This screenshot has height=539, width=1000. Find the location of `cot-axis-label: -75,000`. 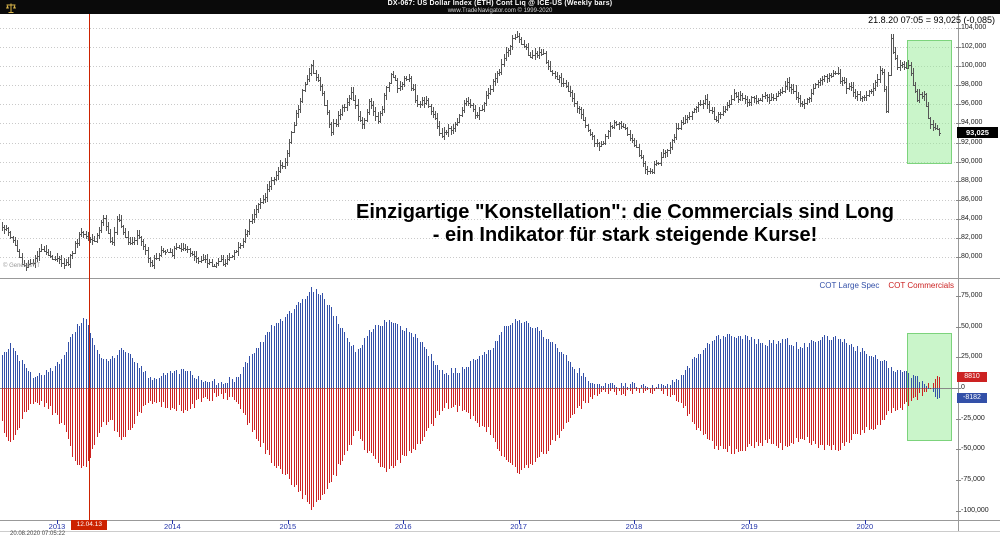

cot-axis-label: -75,000 is located at coordinates (973, 479).